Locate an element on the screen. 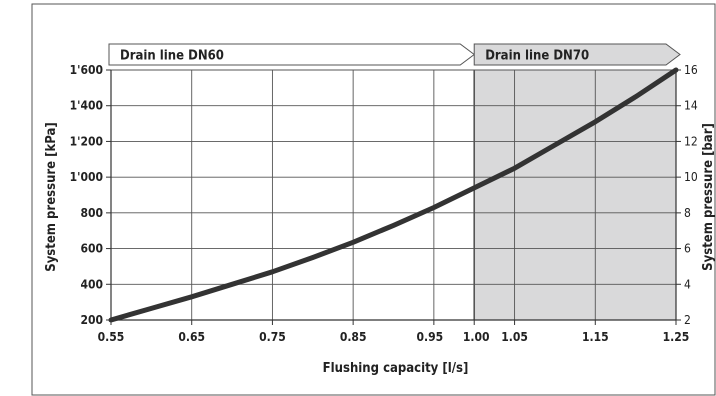 This screenshot has height=396, width=716. y2-axis-title: System pressure [bar] is located at coordinates (708, 197).